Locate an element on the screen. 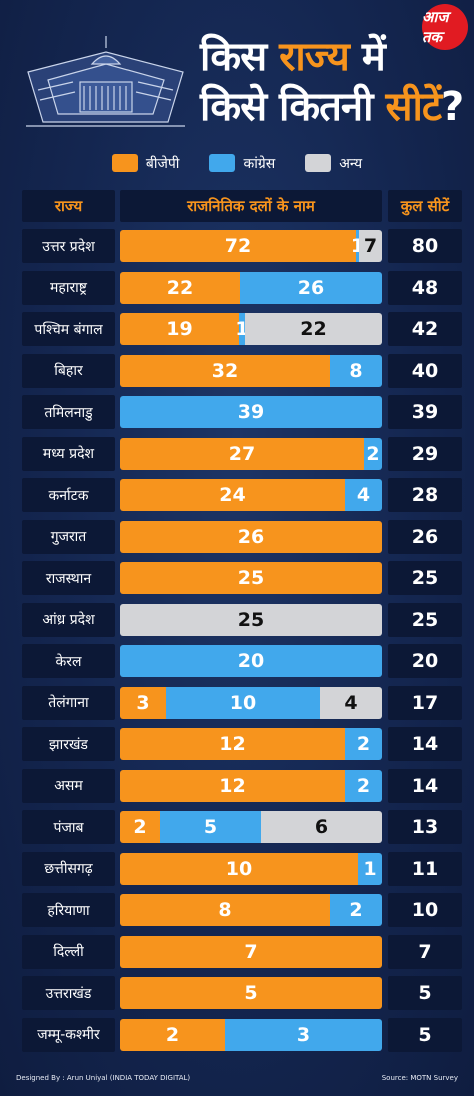 The image size is (474, 1096). stacked-bar: 39 is located at coordinates (251, 412).